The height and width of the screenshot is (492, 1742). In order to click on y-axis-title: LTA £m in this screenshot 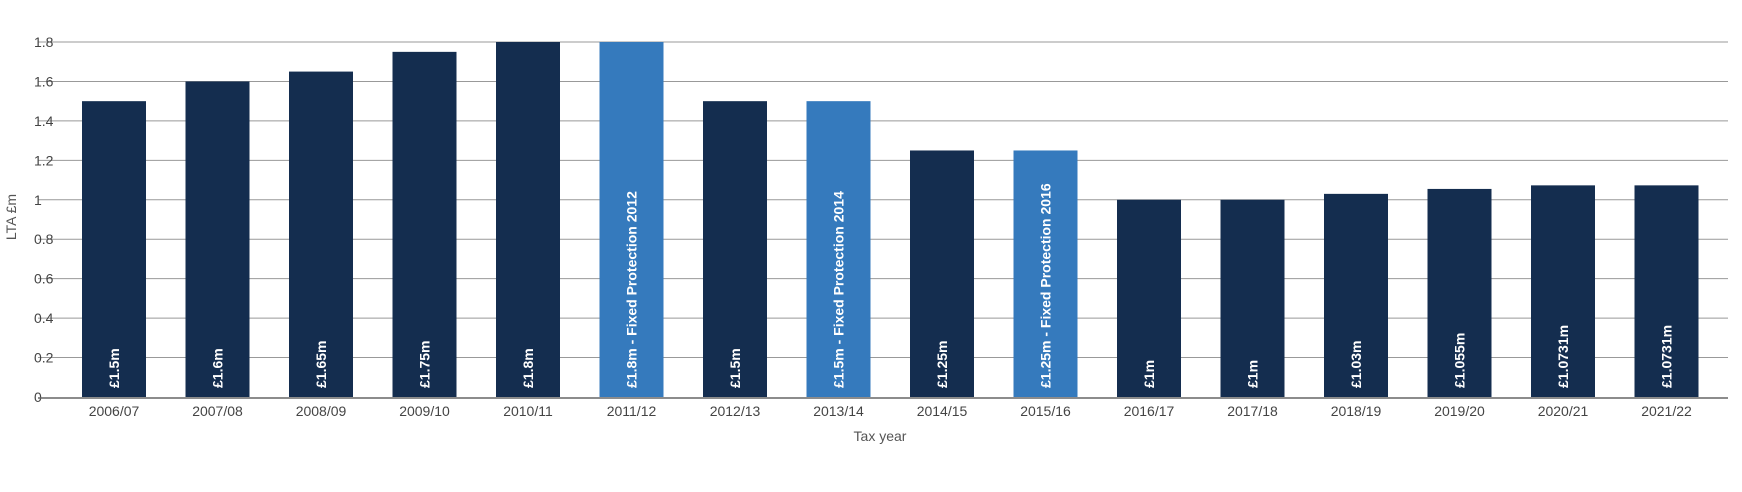, I will do `click(11, 217)`.